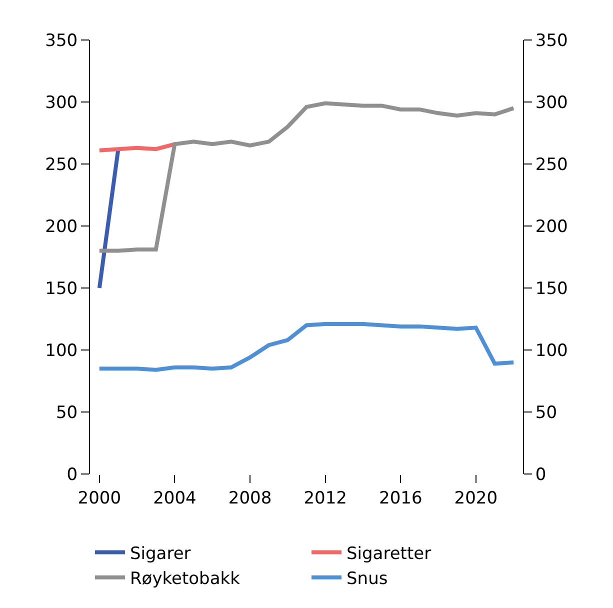  What do you see at coordinates (185, 579) in the screenshot?
I see `legend-label: Røyketobakk` at bounding box center [185, 579].